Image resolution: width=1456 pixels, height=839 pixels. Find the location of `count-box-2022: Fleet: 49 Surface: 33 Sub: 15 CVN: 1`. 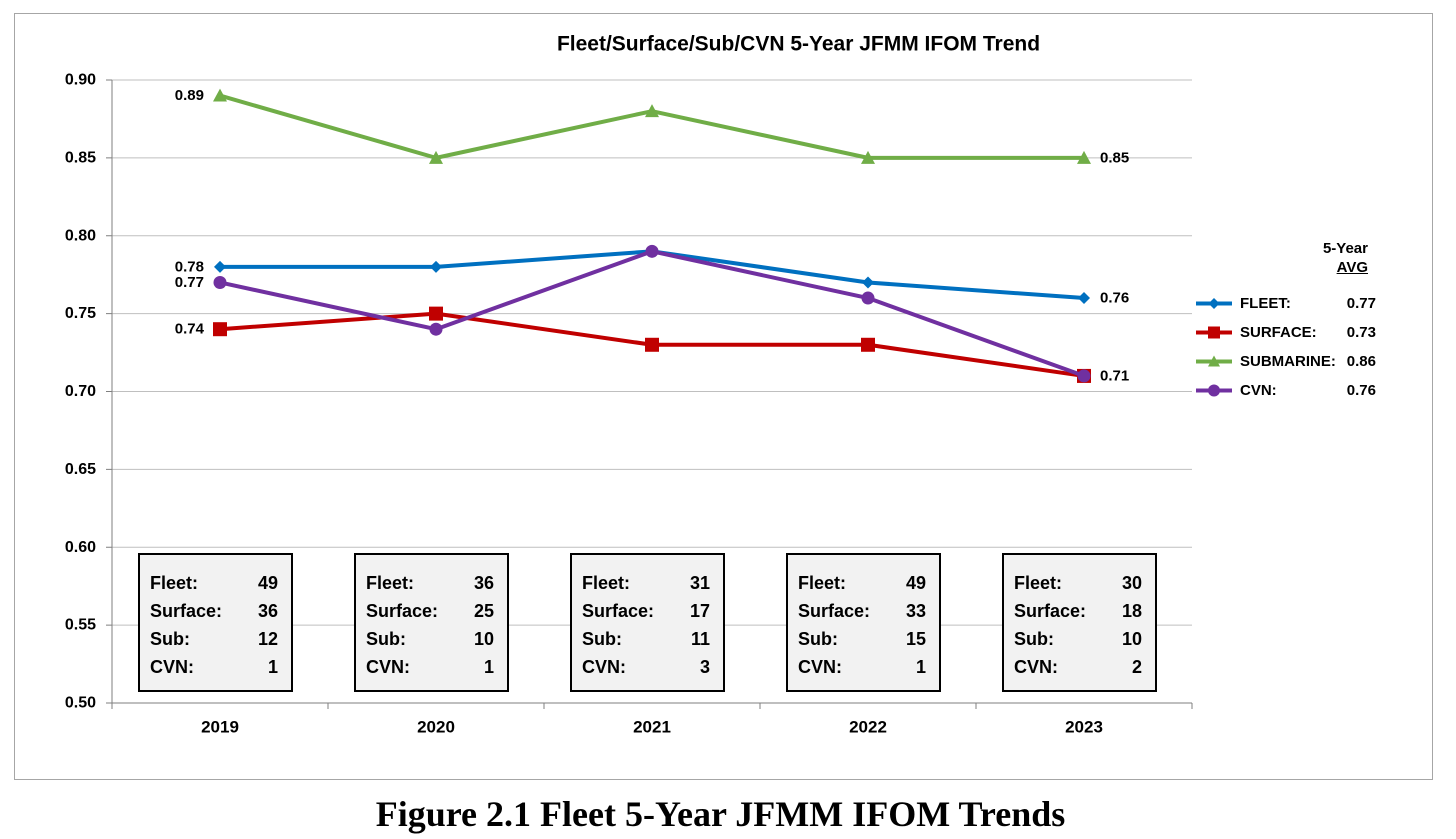

count-box-2022: Fleet: 49 Surface: 33 Sub: 15 CVN: 1 is located at coordinates (863, 622).